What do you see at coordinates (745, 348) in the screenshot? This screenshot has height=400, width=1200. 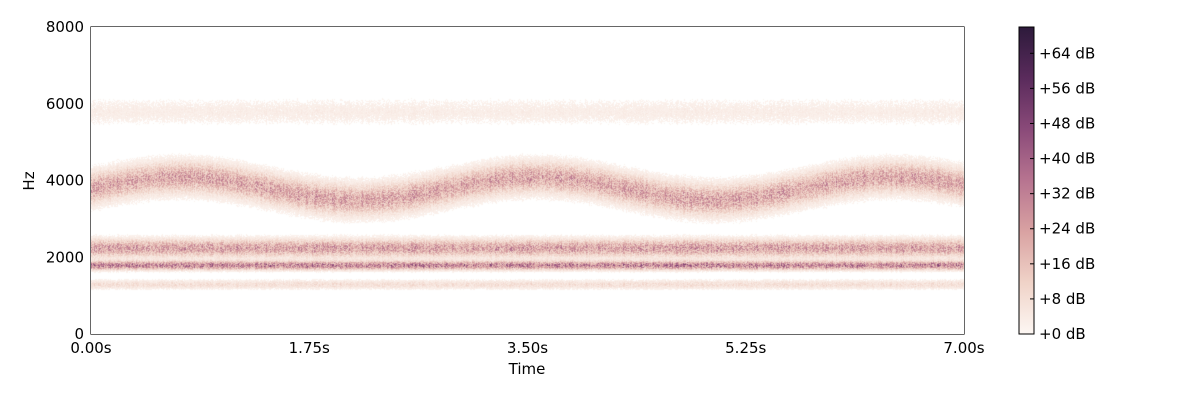 I see `x-tick-label: 5.25s` at bounding box center [745, 348].